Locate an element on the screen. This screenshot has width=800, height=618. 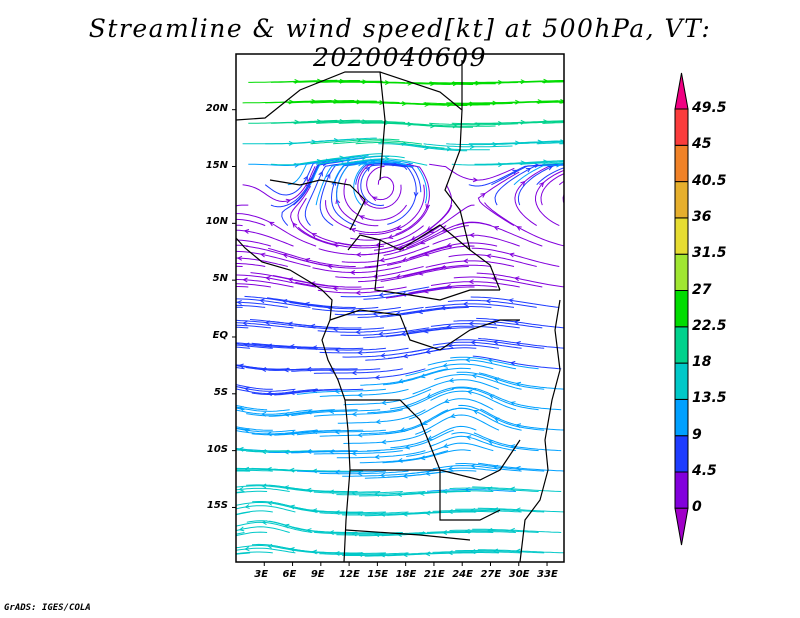
colorbar-label: 13.5 is located at coordinates (709, 398).